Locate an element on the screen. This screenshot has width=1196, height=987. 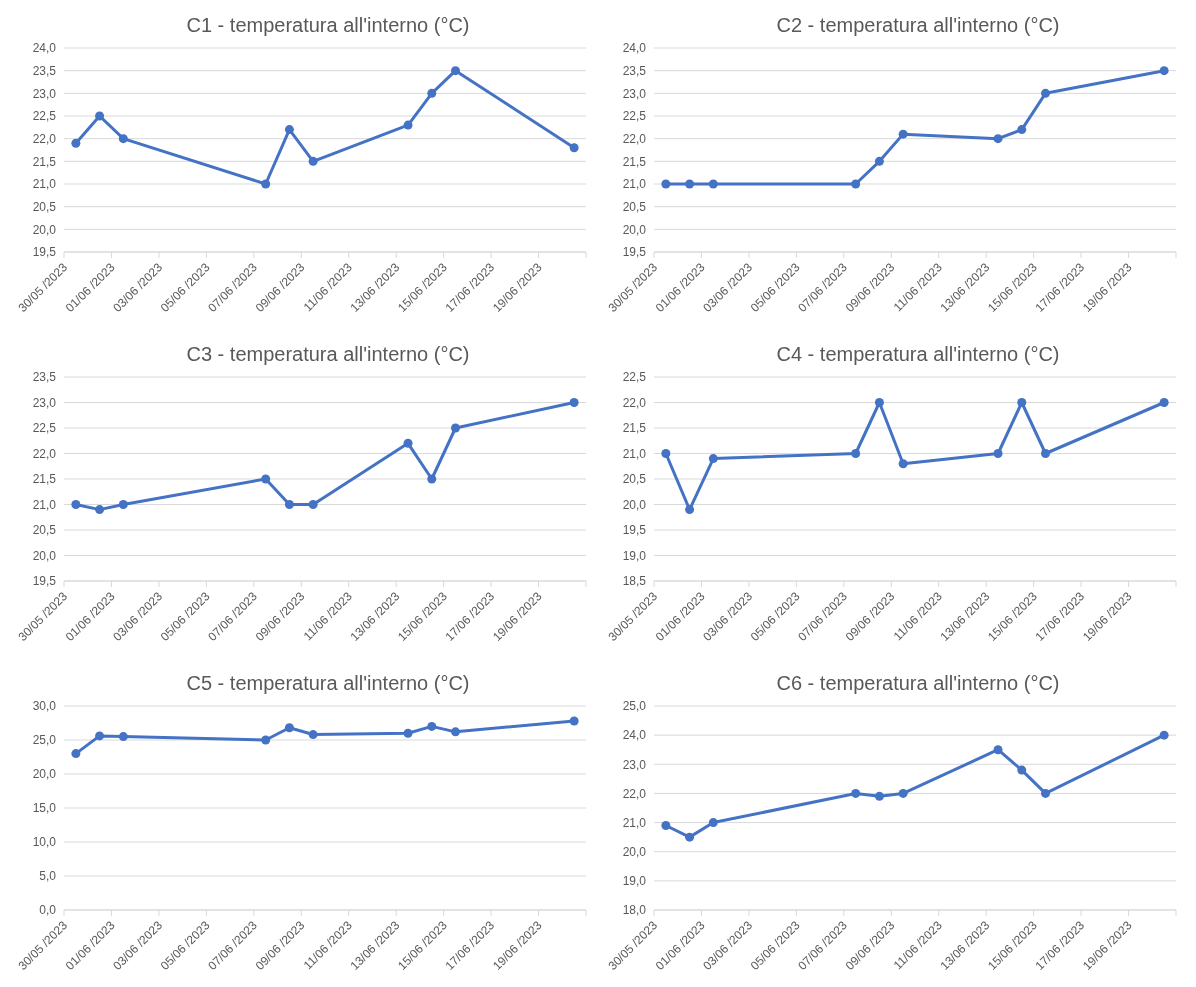
chart-title: C3 - temperatura all'interno (°C) is located at coordinates (328, 354).